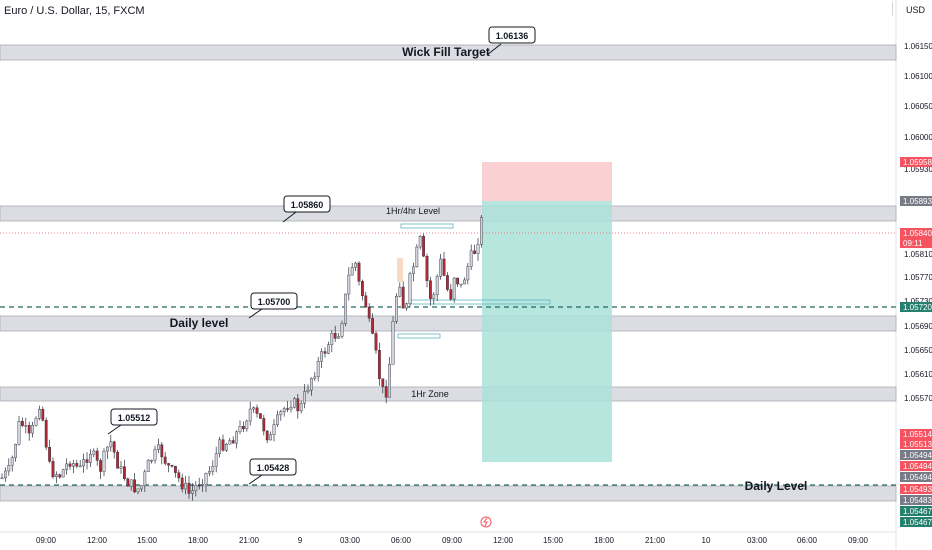 This screenshot has height=550, width=932. I want to click on level-1hr4hr-zone, so click(448, 213).